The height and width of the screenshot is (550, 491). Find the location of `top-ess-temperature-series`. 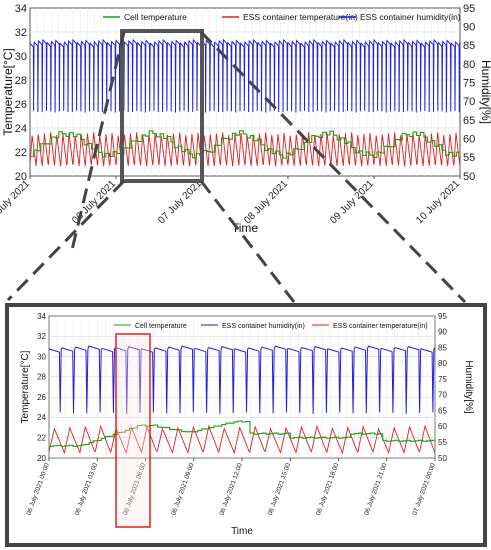

top-ess-temperature-series is located at coordinates (245, 149).